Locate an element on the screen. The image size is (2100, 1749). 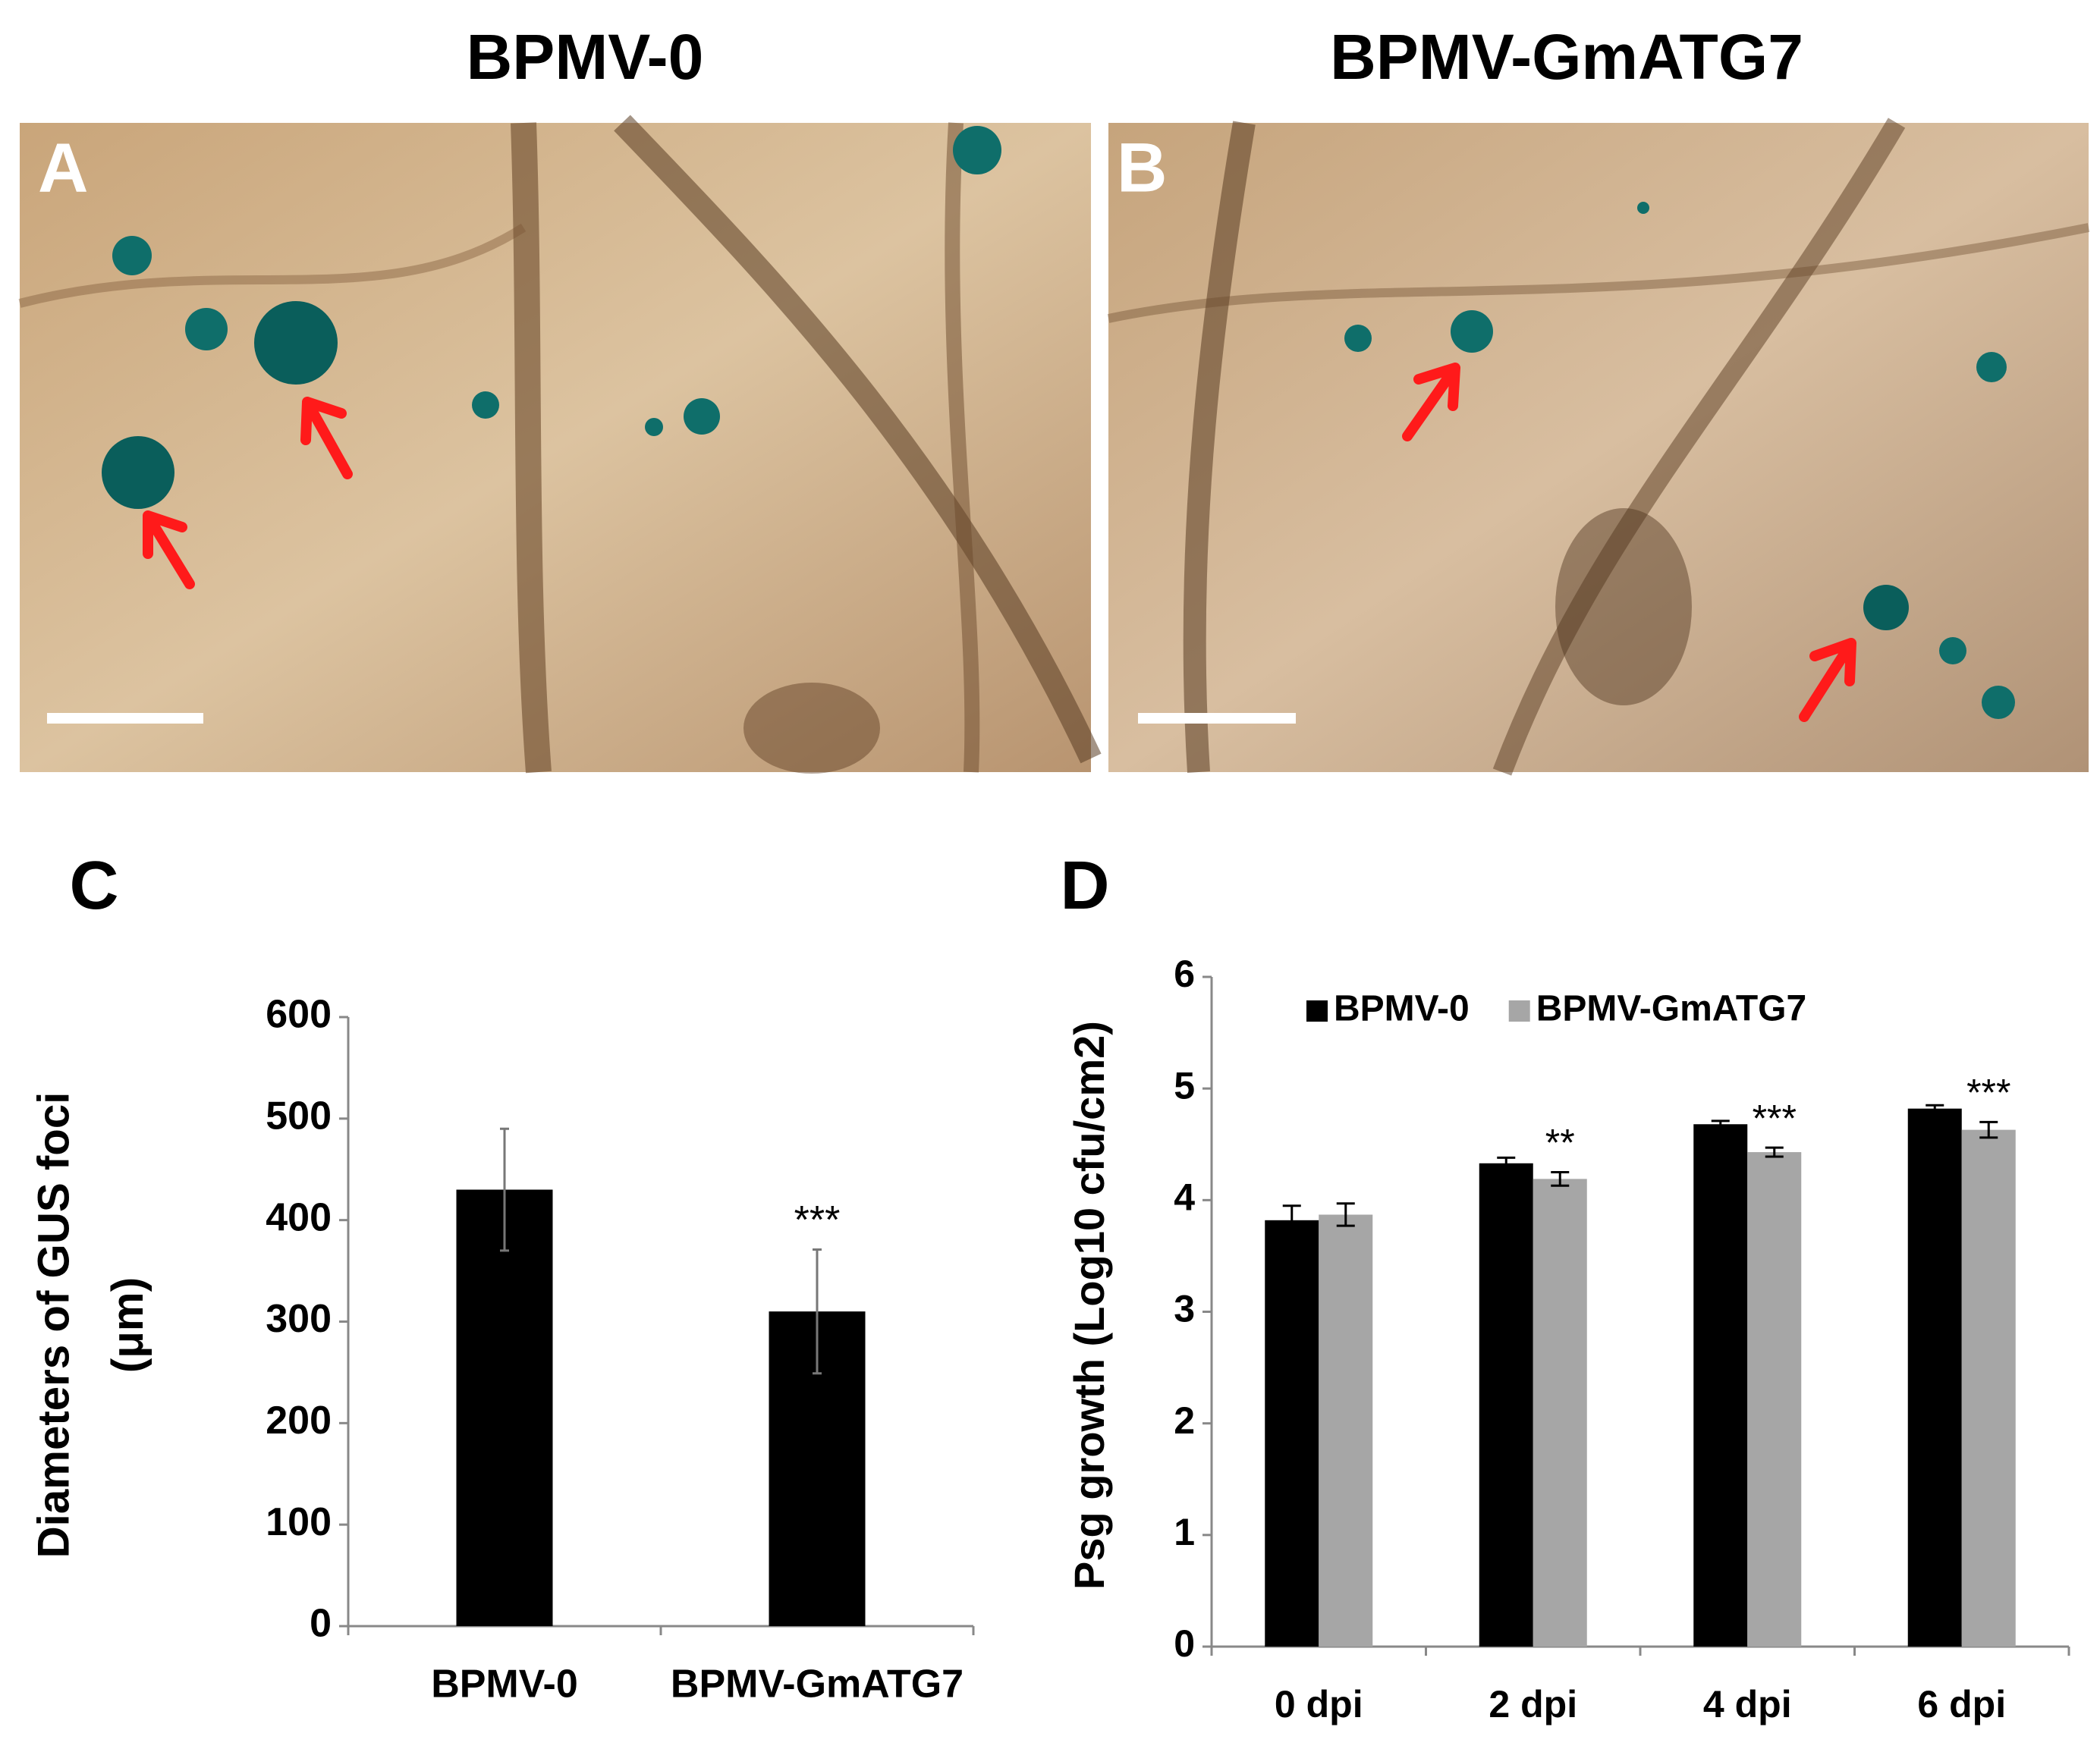
significance-label: ** is located at coordinates (1560, 1143).